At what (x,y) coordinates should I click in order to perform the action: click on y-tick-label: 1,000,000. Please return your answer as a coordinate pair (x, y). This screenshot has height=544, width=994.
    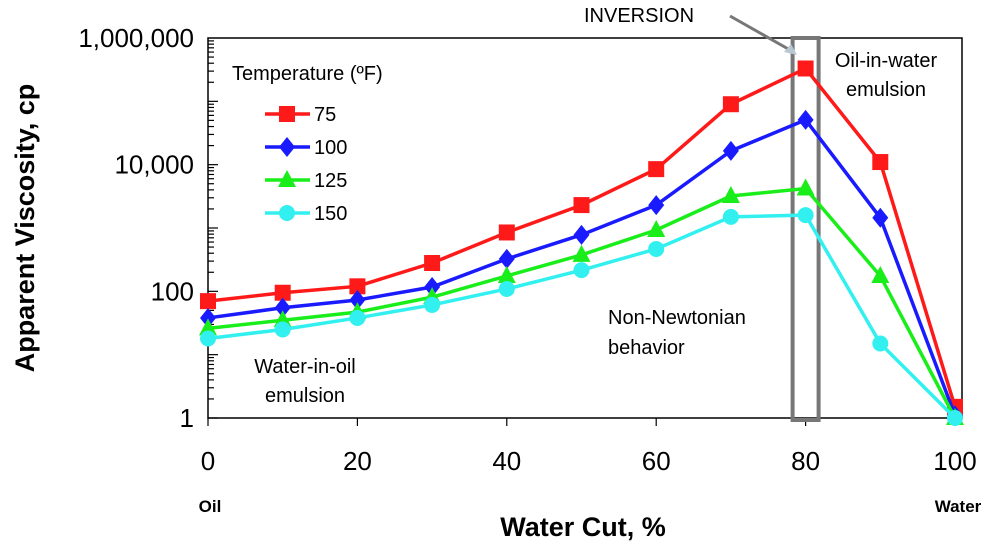
    Looking at the image, I should click on (136, 38).